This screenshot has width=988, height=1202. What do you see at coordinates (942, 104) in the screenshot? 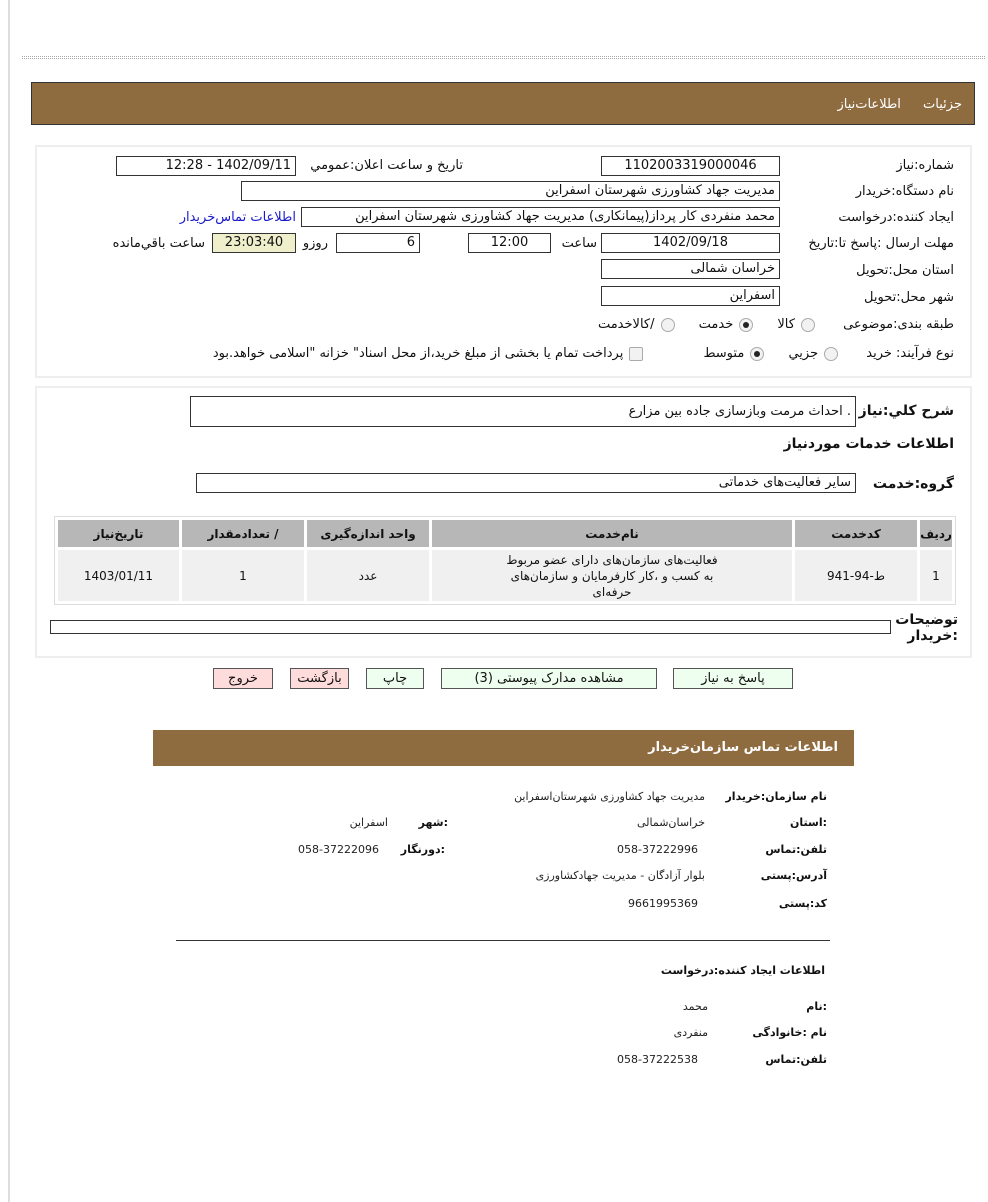
I see `tab-details: جزئیات` at bounding box center [942, 104].